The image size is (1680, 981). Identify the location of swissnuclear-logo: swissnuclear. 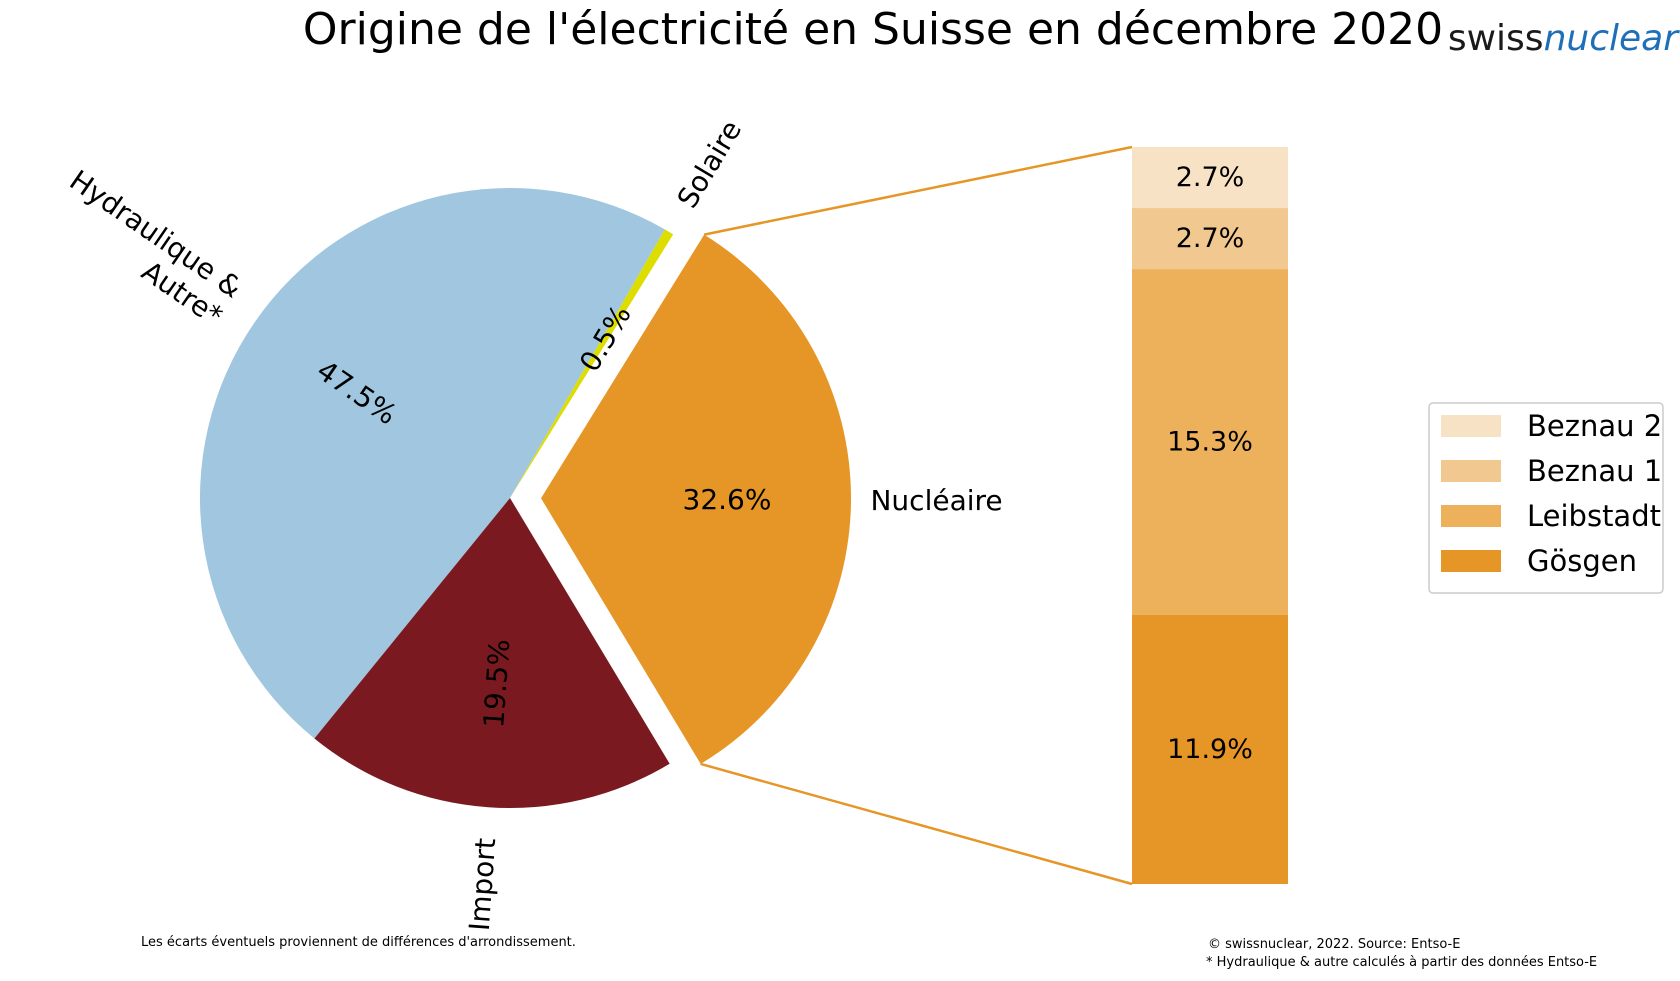
(1564, 38).